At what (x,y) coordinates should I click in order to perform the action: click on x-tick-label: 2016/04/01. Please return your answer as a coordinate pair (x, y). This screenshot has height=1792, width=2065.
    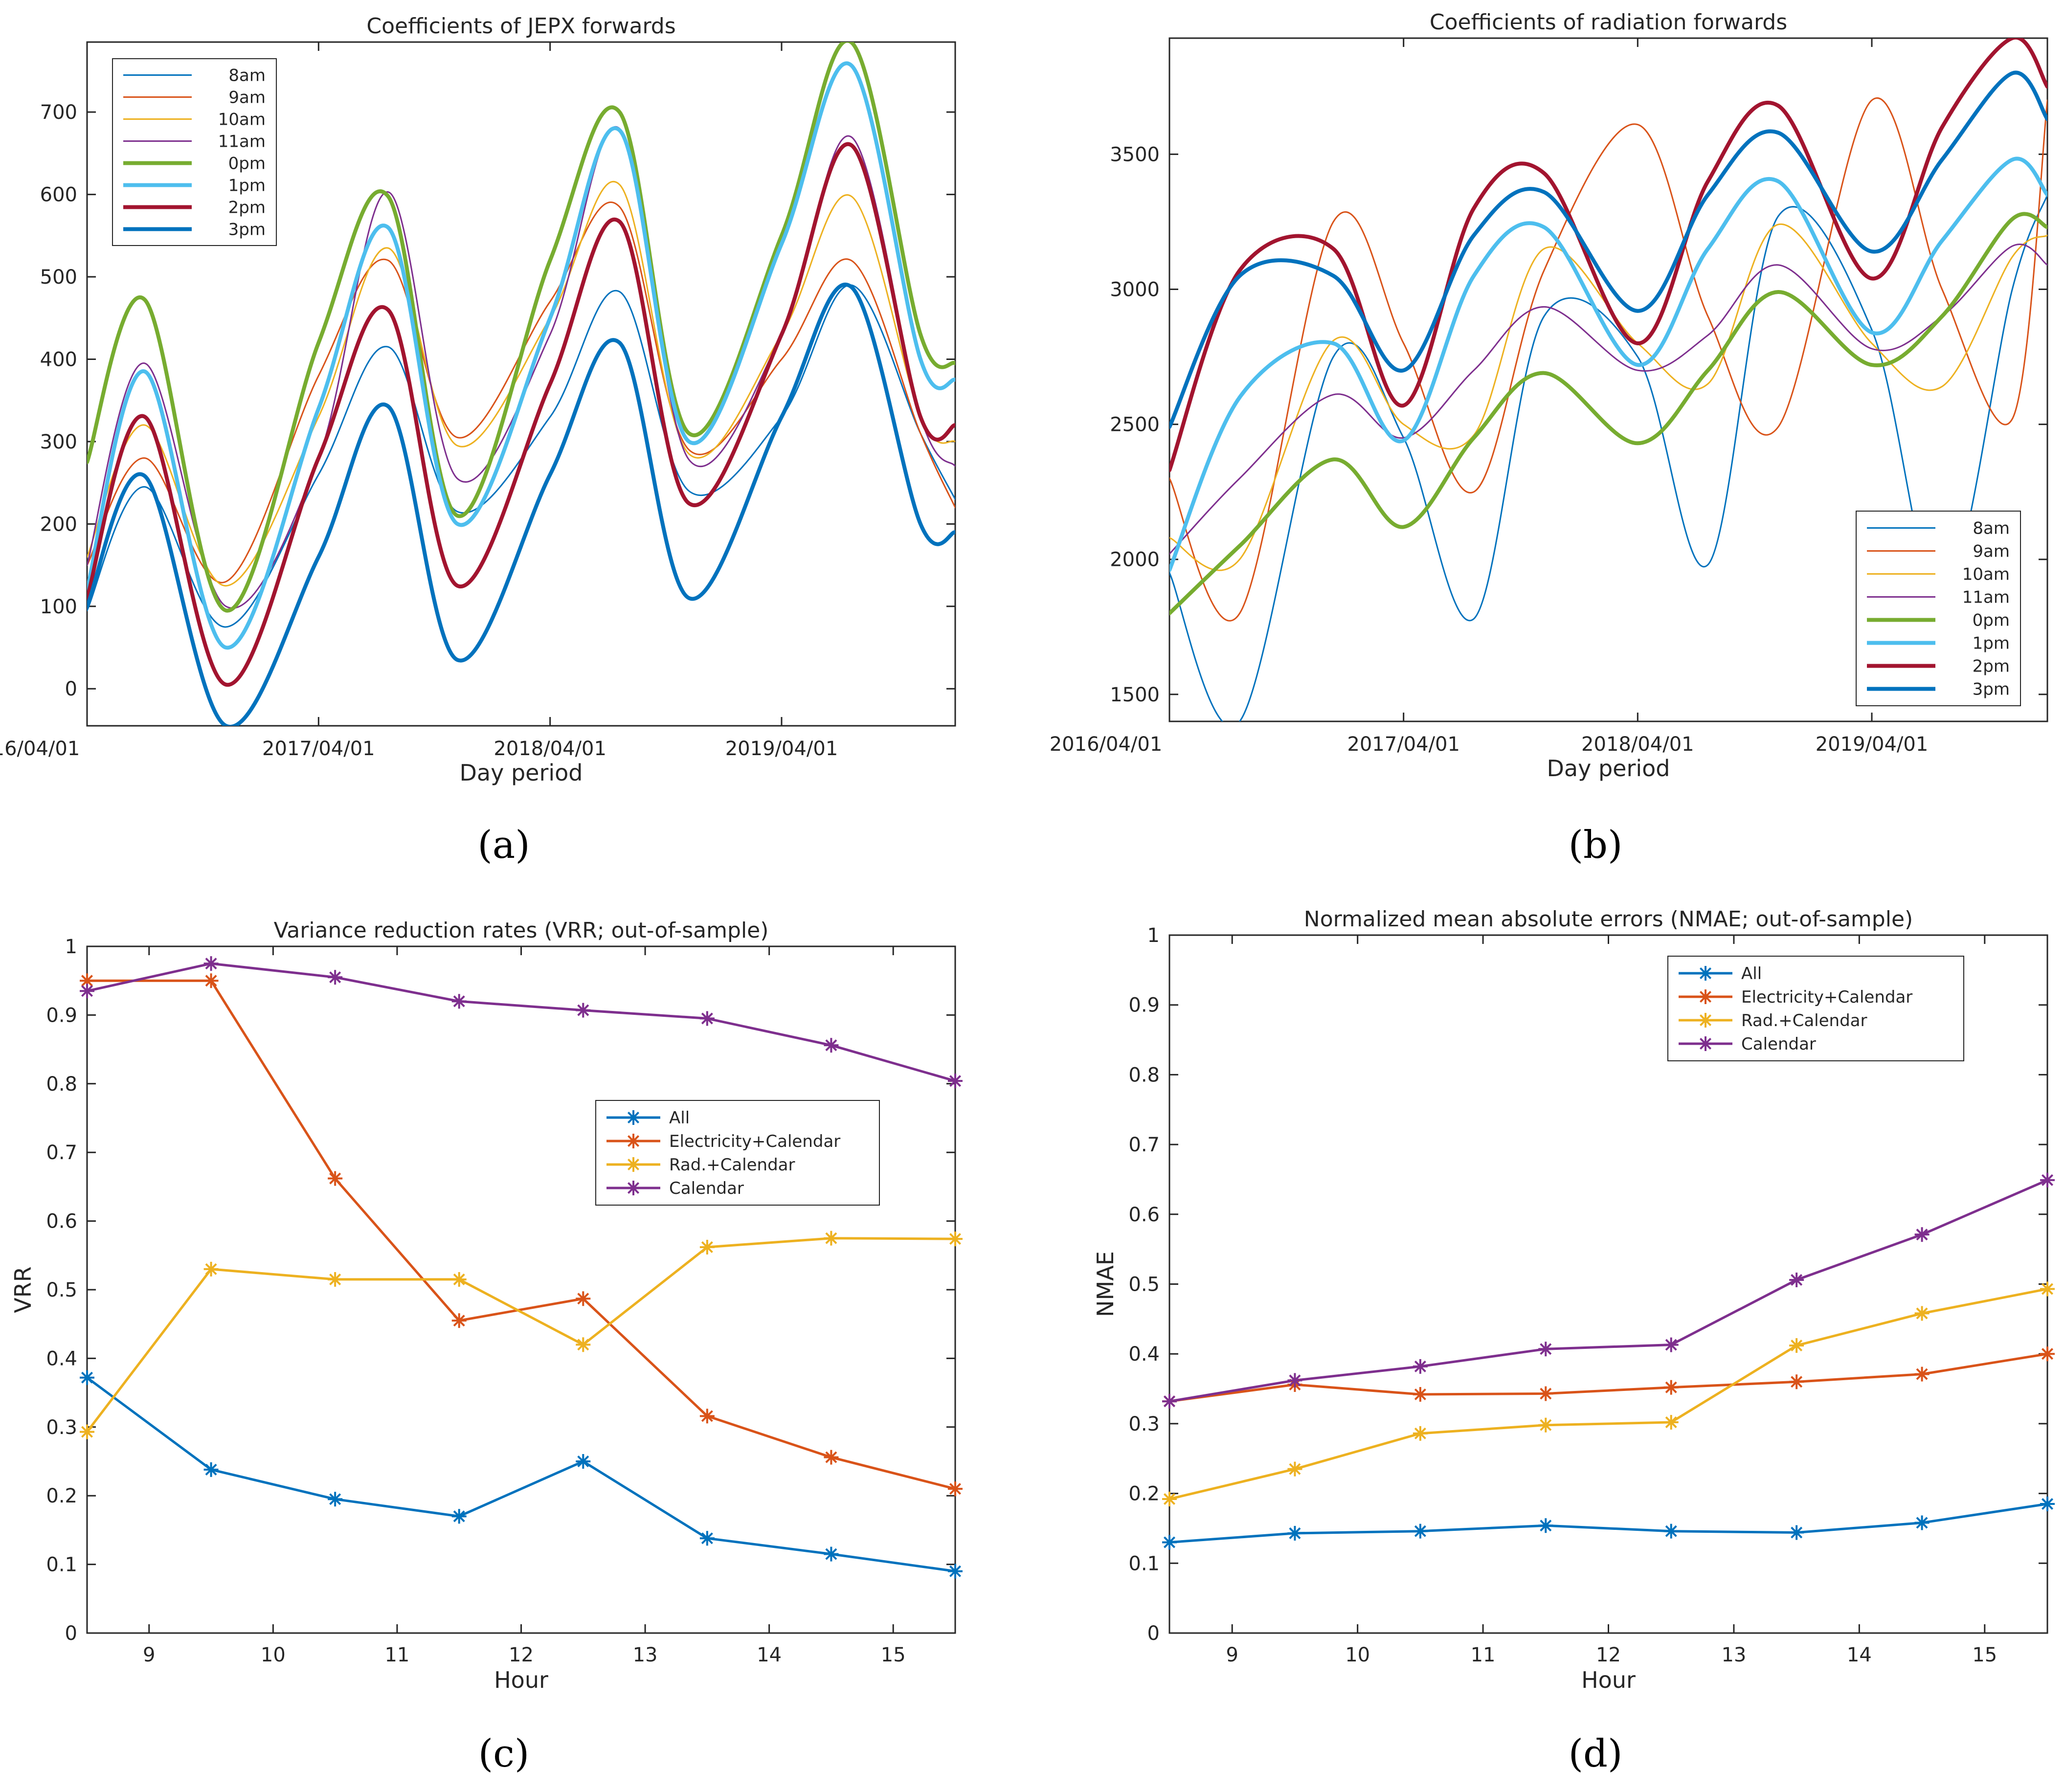
    Looking at the image, I should click on (40, 749).